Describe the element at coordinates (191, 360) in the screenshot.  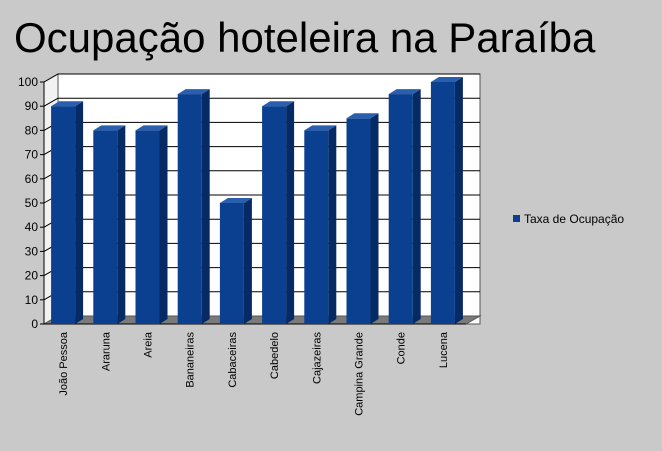
I see `x-tick-label: Bananeiras` at that location.